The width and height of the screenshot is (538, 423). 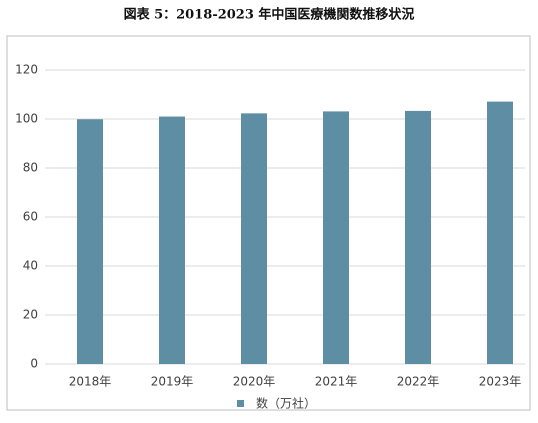 What do you see at coordinates (30, 168) in the screenshot?
I see `y-tick-label: 80` at bounding box center [30, 168].